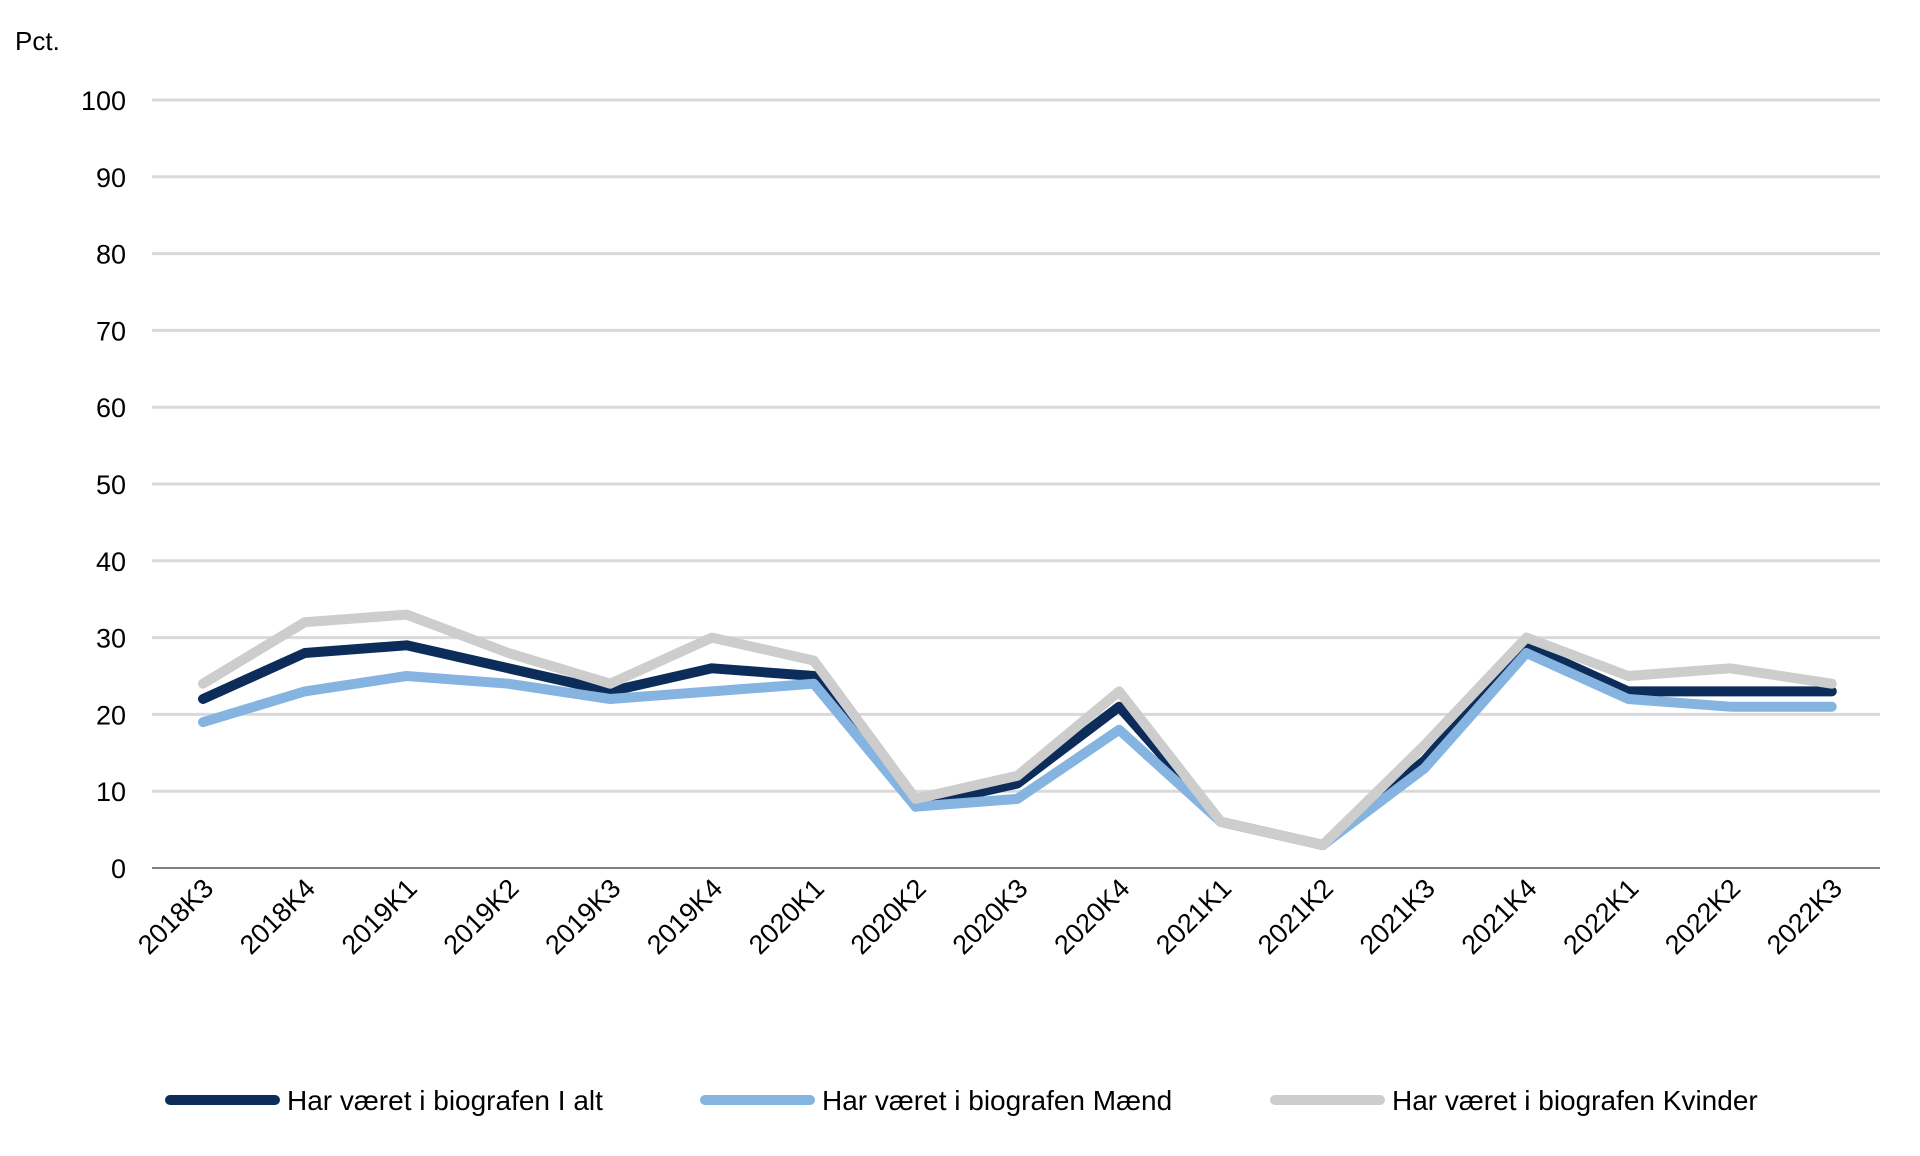 Image resolution: width=1920 pixels, height=1156 pixels. What do you see at coordinates (111, 485) in the screenshot?
I see `y-tick-label: 50` at bounding box center [111, 485].